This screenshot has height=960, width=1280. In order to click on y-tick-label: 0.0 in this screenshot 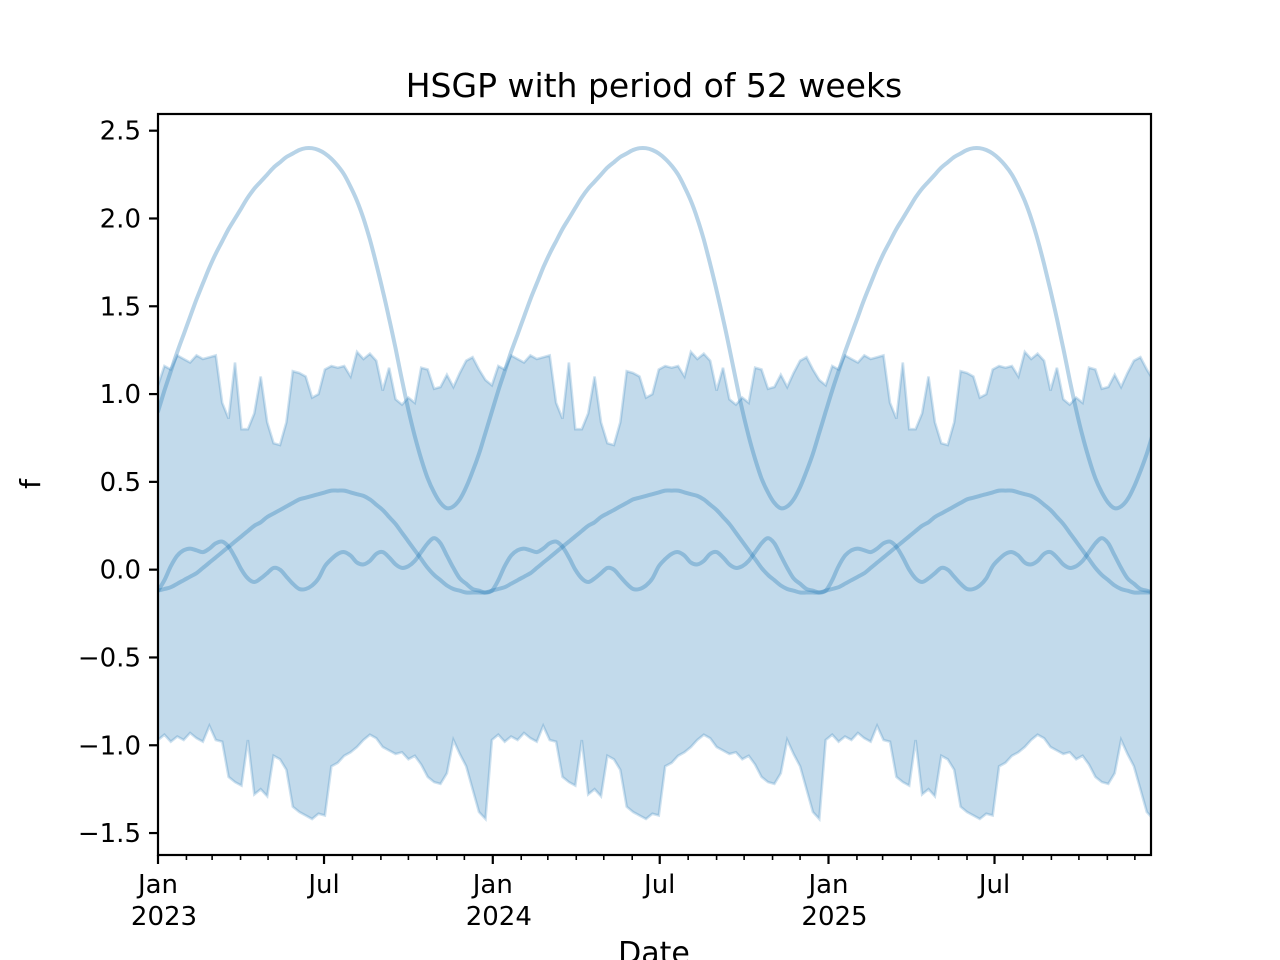, I will do `click(120, 571)`.